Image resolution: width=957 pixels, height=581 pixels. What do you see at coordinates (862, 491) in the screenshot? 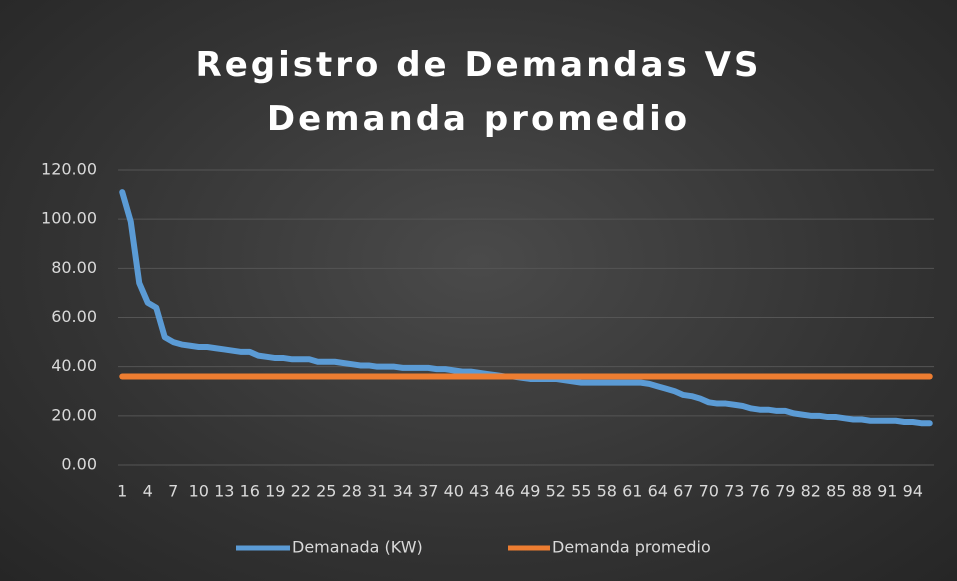
I see `x-tick-label: 88` at bounding box center [862, 491].